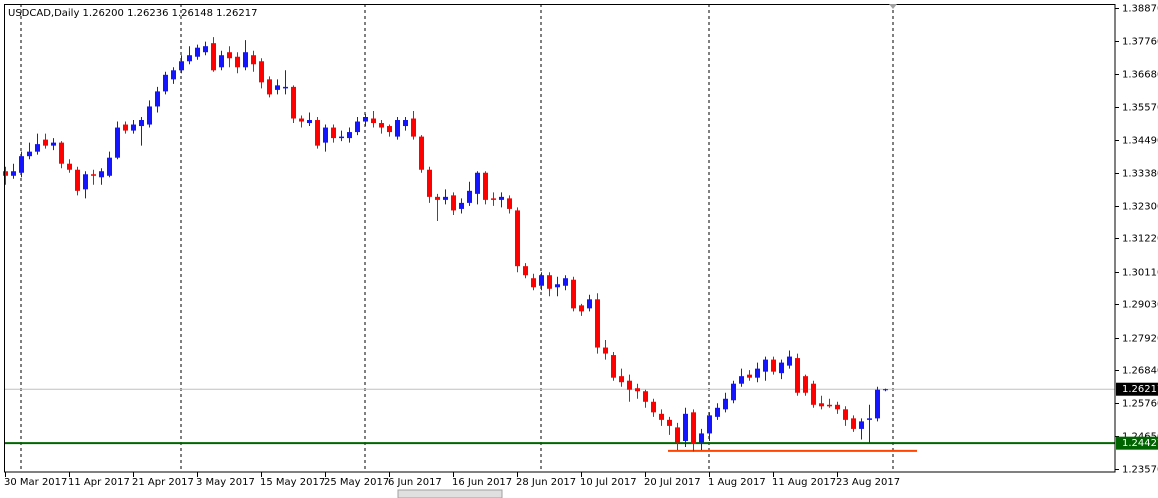 The image size is (1158, 498). I want to click on x-tick-label: 11 Aug 2017, so click(804, 482).